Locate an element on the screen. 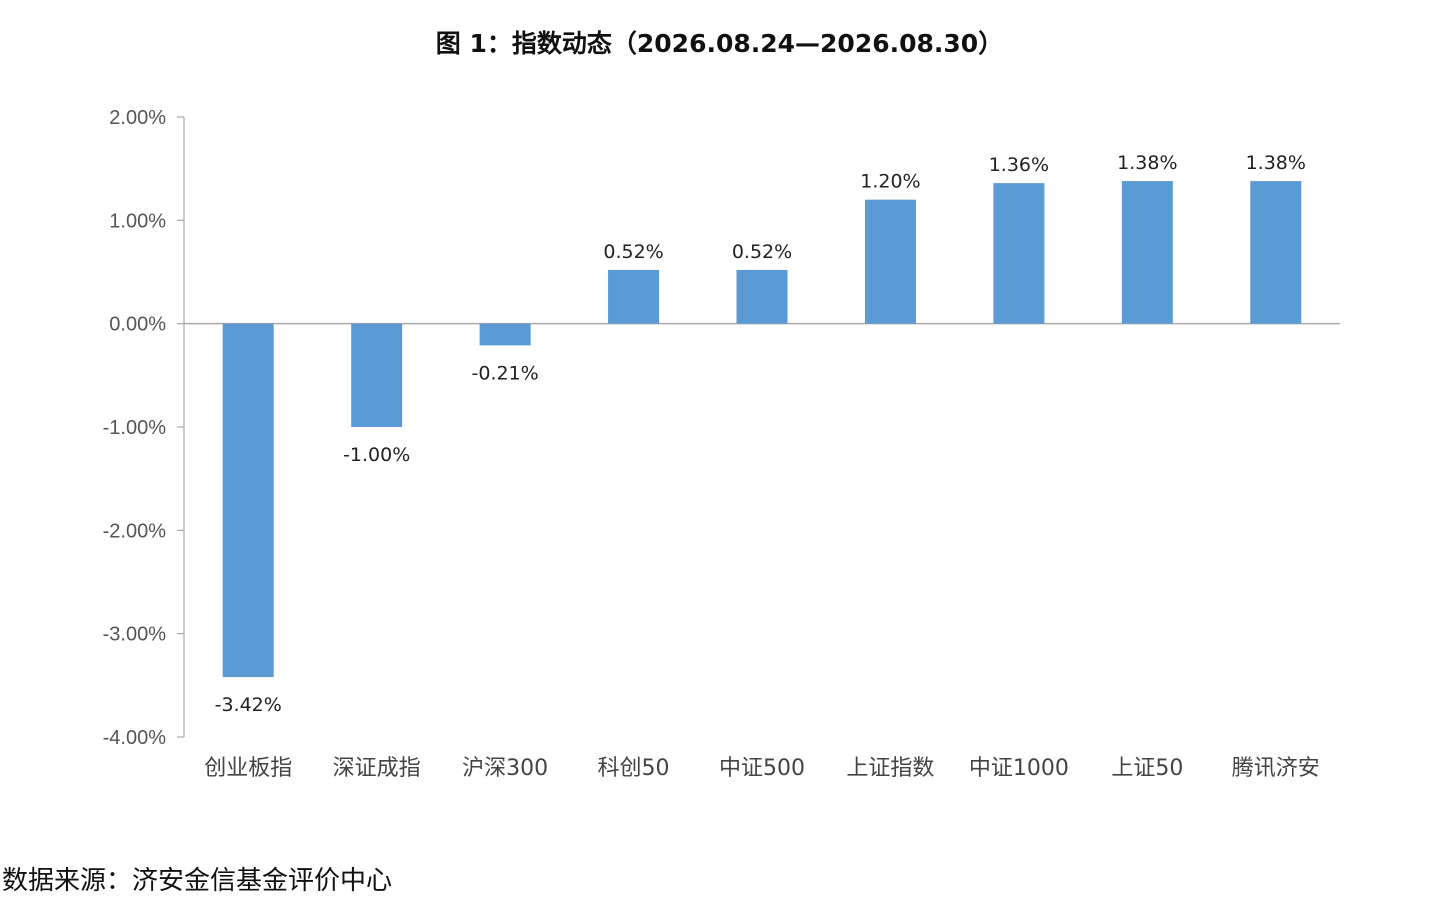  data-label-1: -1.00% is located at coordinates (376, 455).